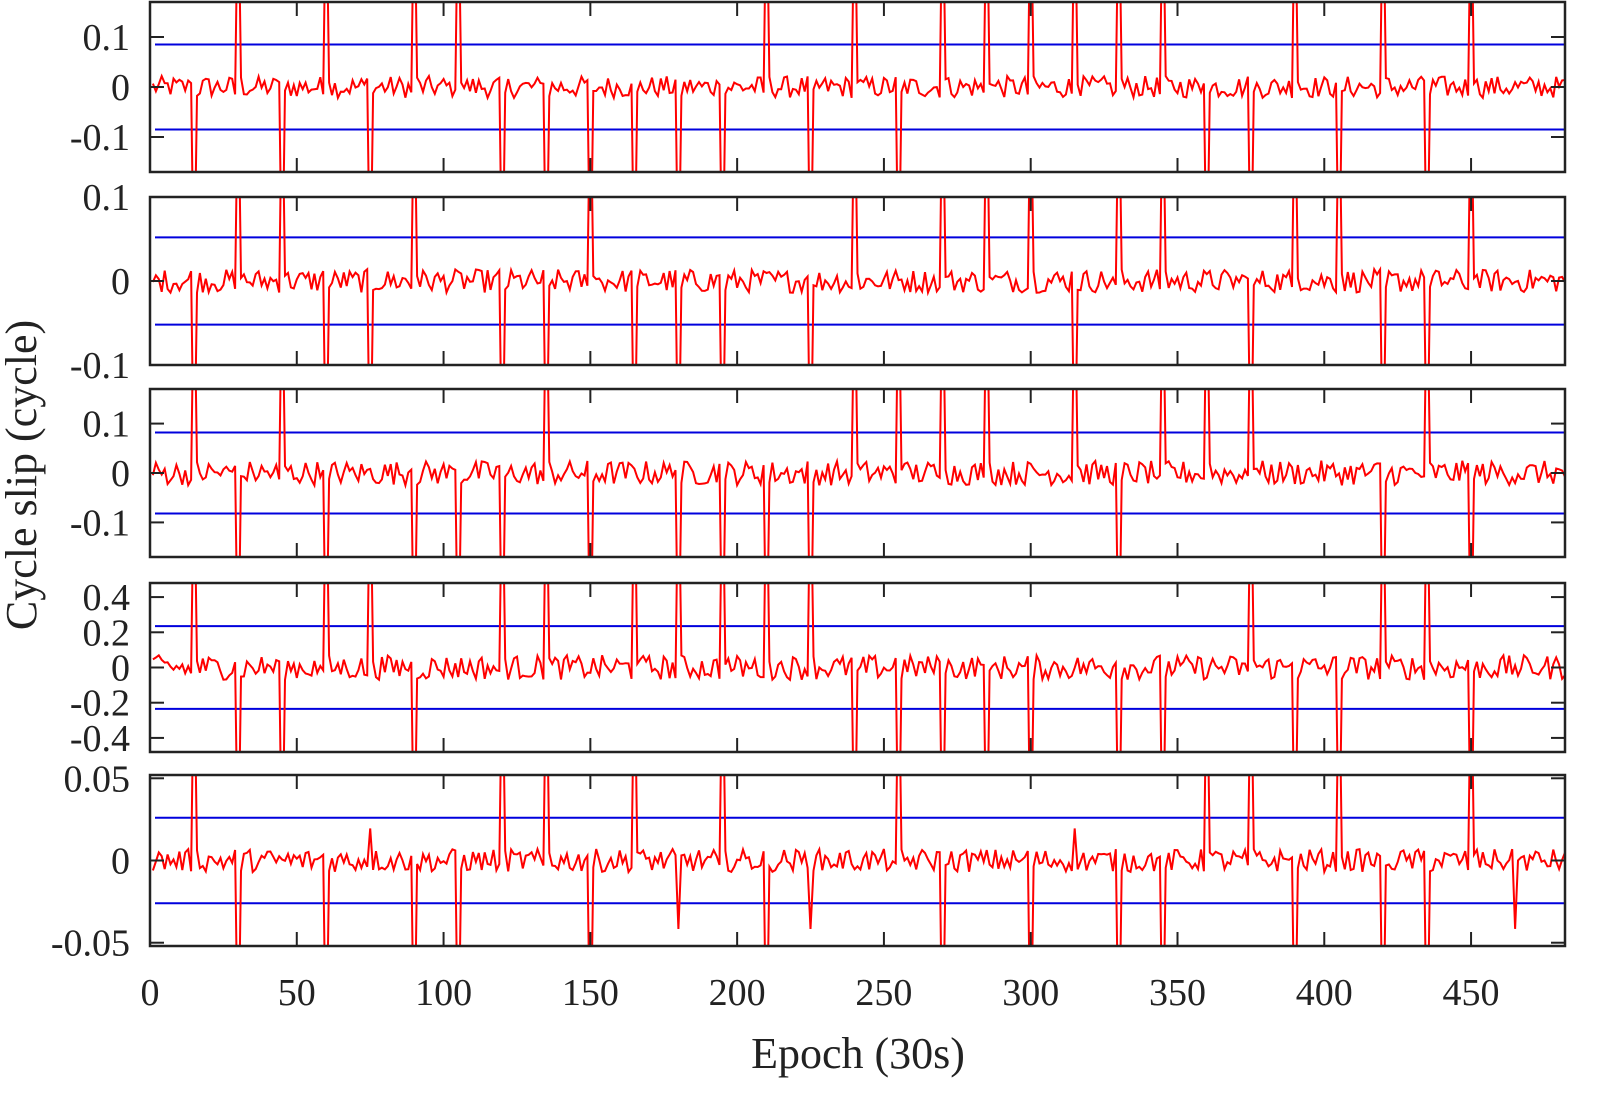  I want to click on x-tick-label: 0, so click(150, 993).